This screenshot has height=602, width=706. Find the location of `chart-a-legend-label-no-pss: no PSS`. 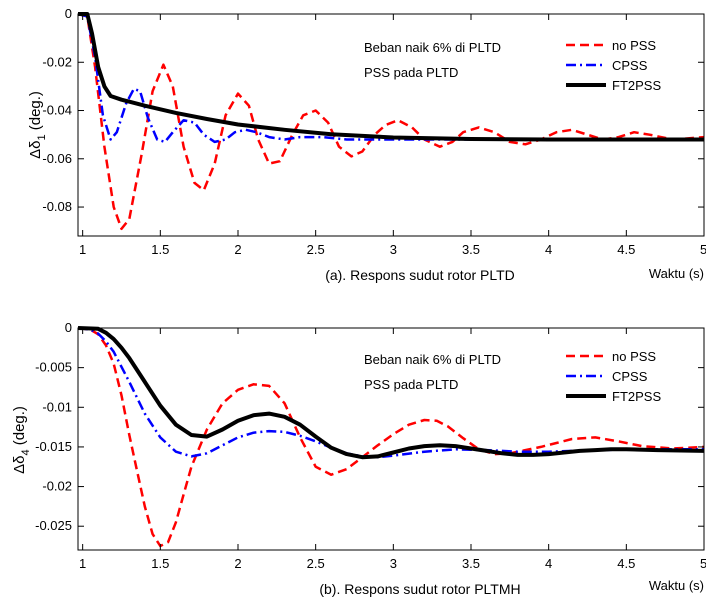

chart-a-legend-label-no-pss: no PSS is located at coordinates (634, 45).